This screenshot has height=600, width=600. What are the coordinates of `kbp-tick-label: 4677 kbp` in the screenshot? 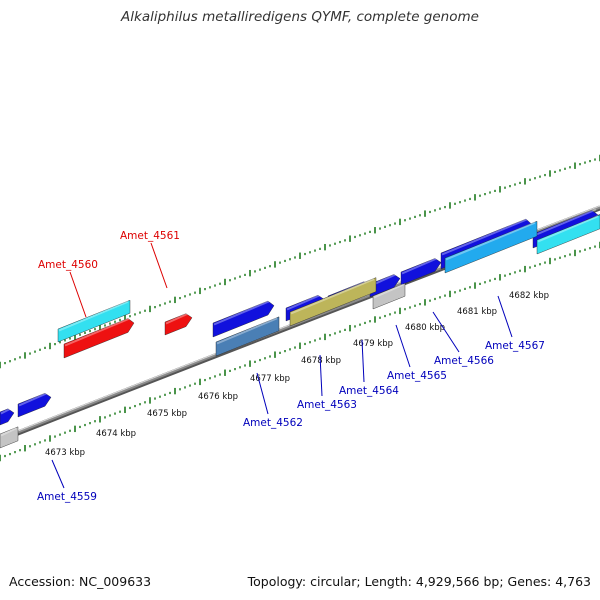 It's located at (270, 379).